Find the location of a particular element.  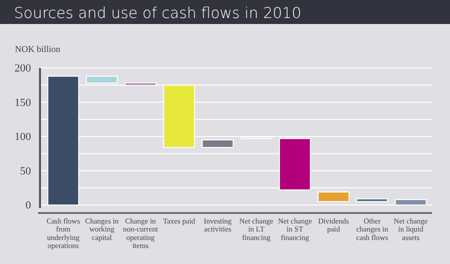

y-tick-label: 100 is located at coordinates (23, 137).